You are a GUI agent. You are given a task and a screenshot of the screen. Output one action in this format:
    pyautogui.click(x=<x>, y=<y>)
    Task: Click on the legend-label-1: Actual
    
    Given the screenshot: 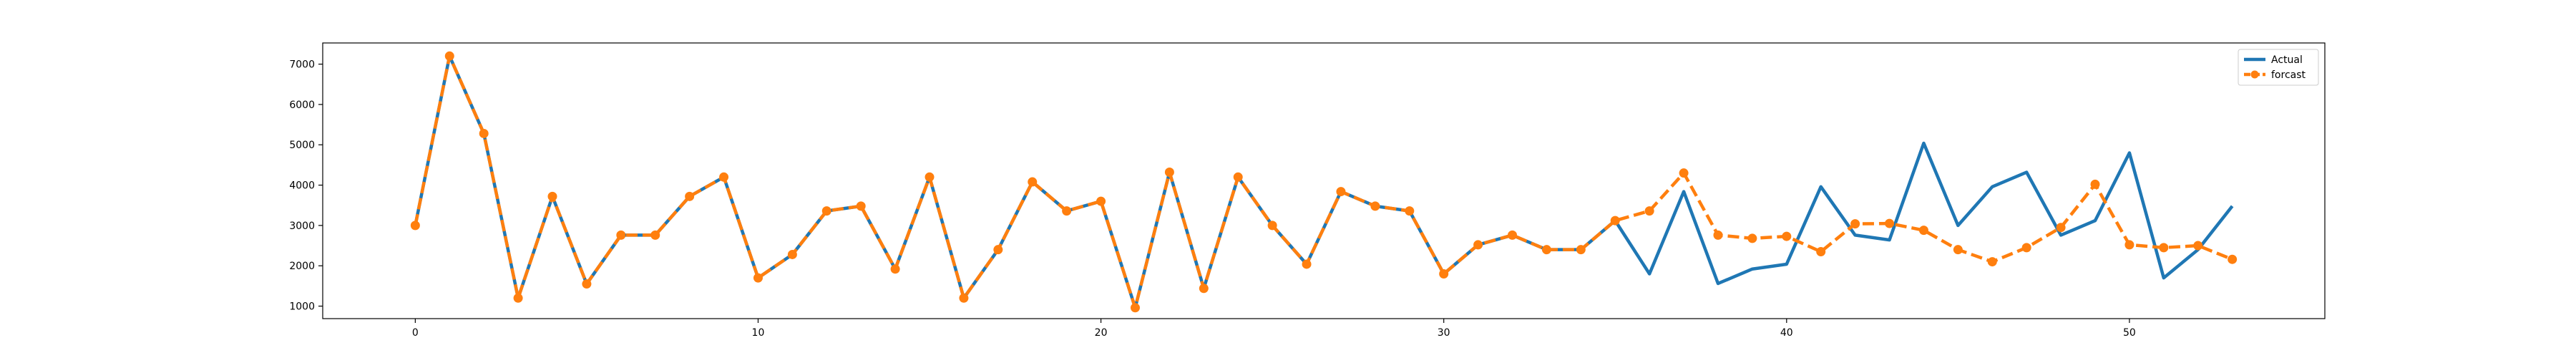 What is the action you would take?
    pyautogui.click(x=2287, y=60)
    